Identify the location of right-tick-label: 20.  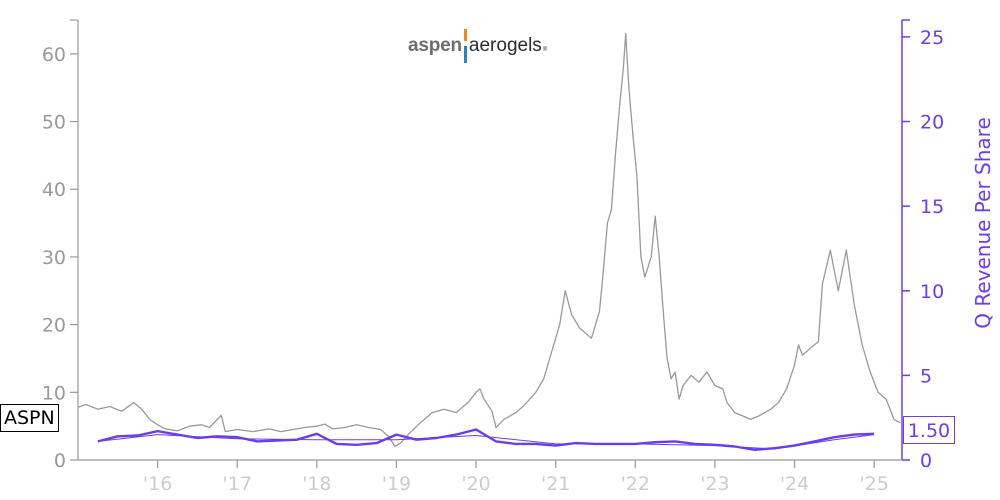
(932, 123).